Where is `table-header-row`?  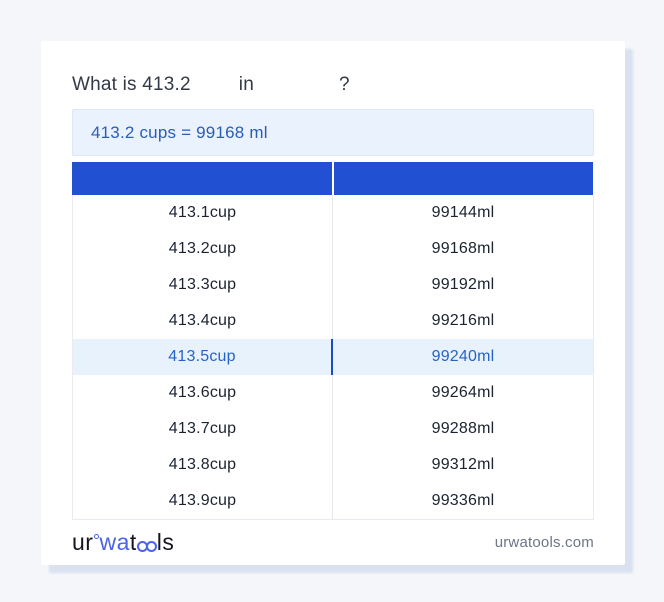 table-header-row is located at coordinates (333, 178).